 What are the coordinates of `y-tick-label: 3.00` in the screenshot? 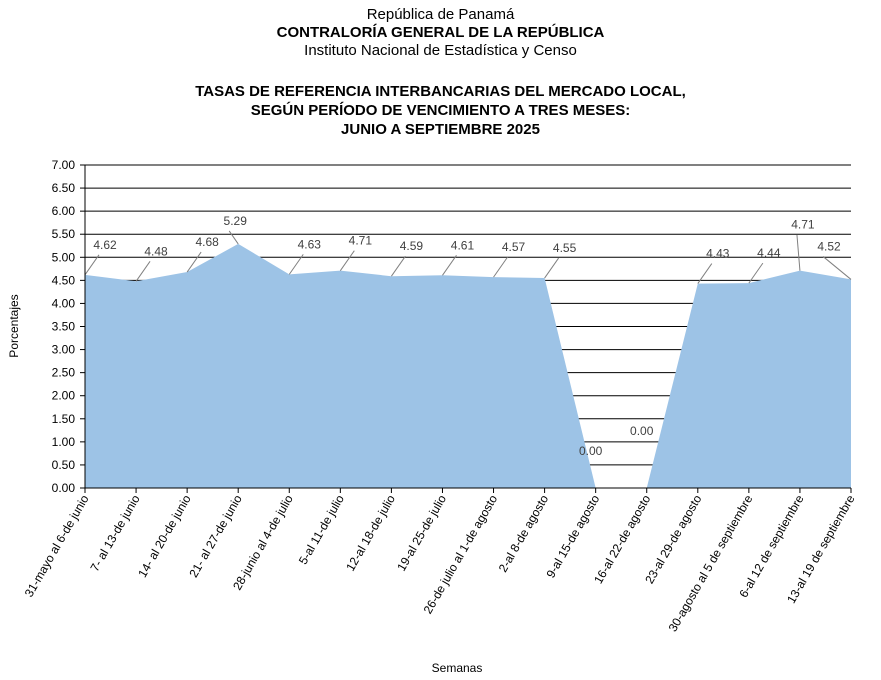 It's located at (64, 350).